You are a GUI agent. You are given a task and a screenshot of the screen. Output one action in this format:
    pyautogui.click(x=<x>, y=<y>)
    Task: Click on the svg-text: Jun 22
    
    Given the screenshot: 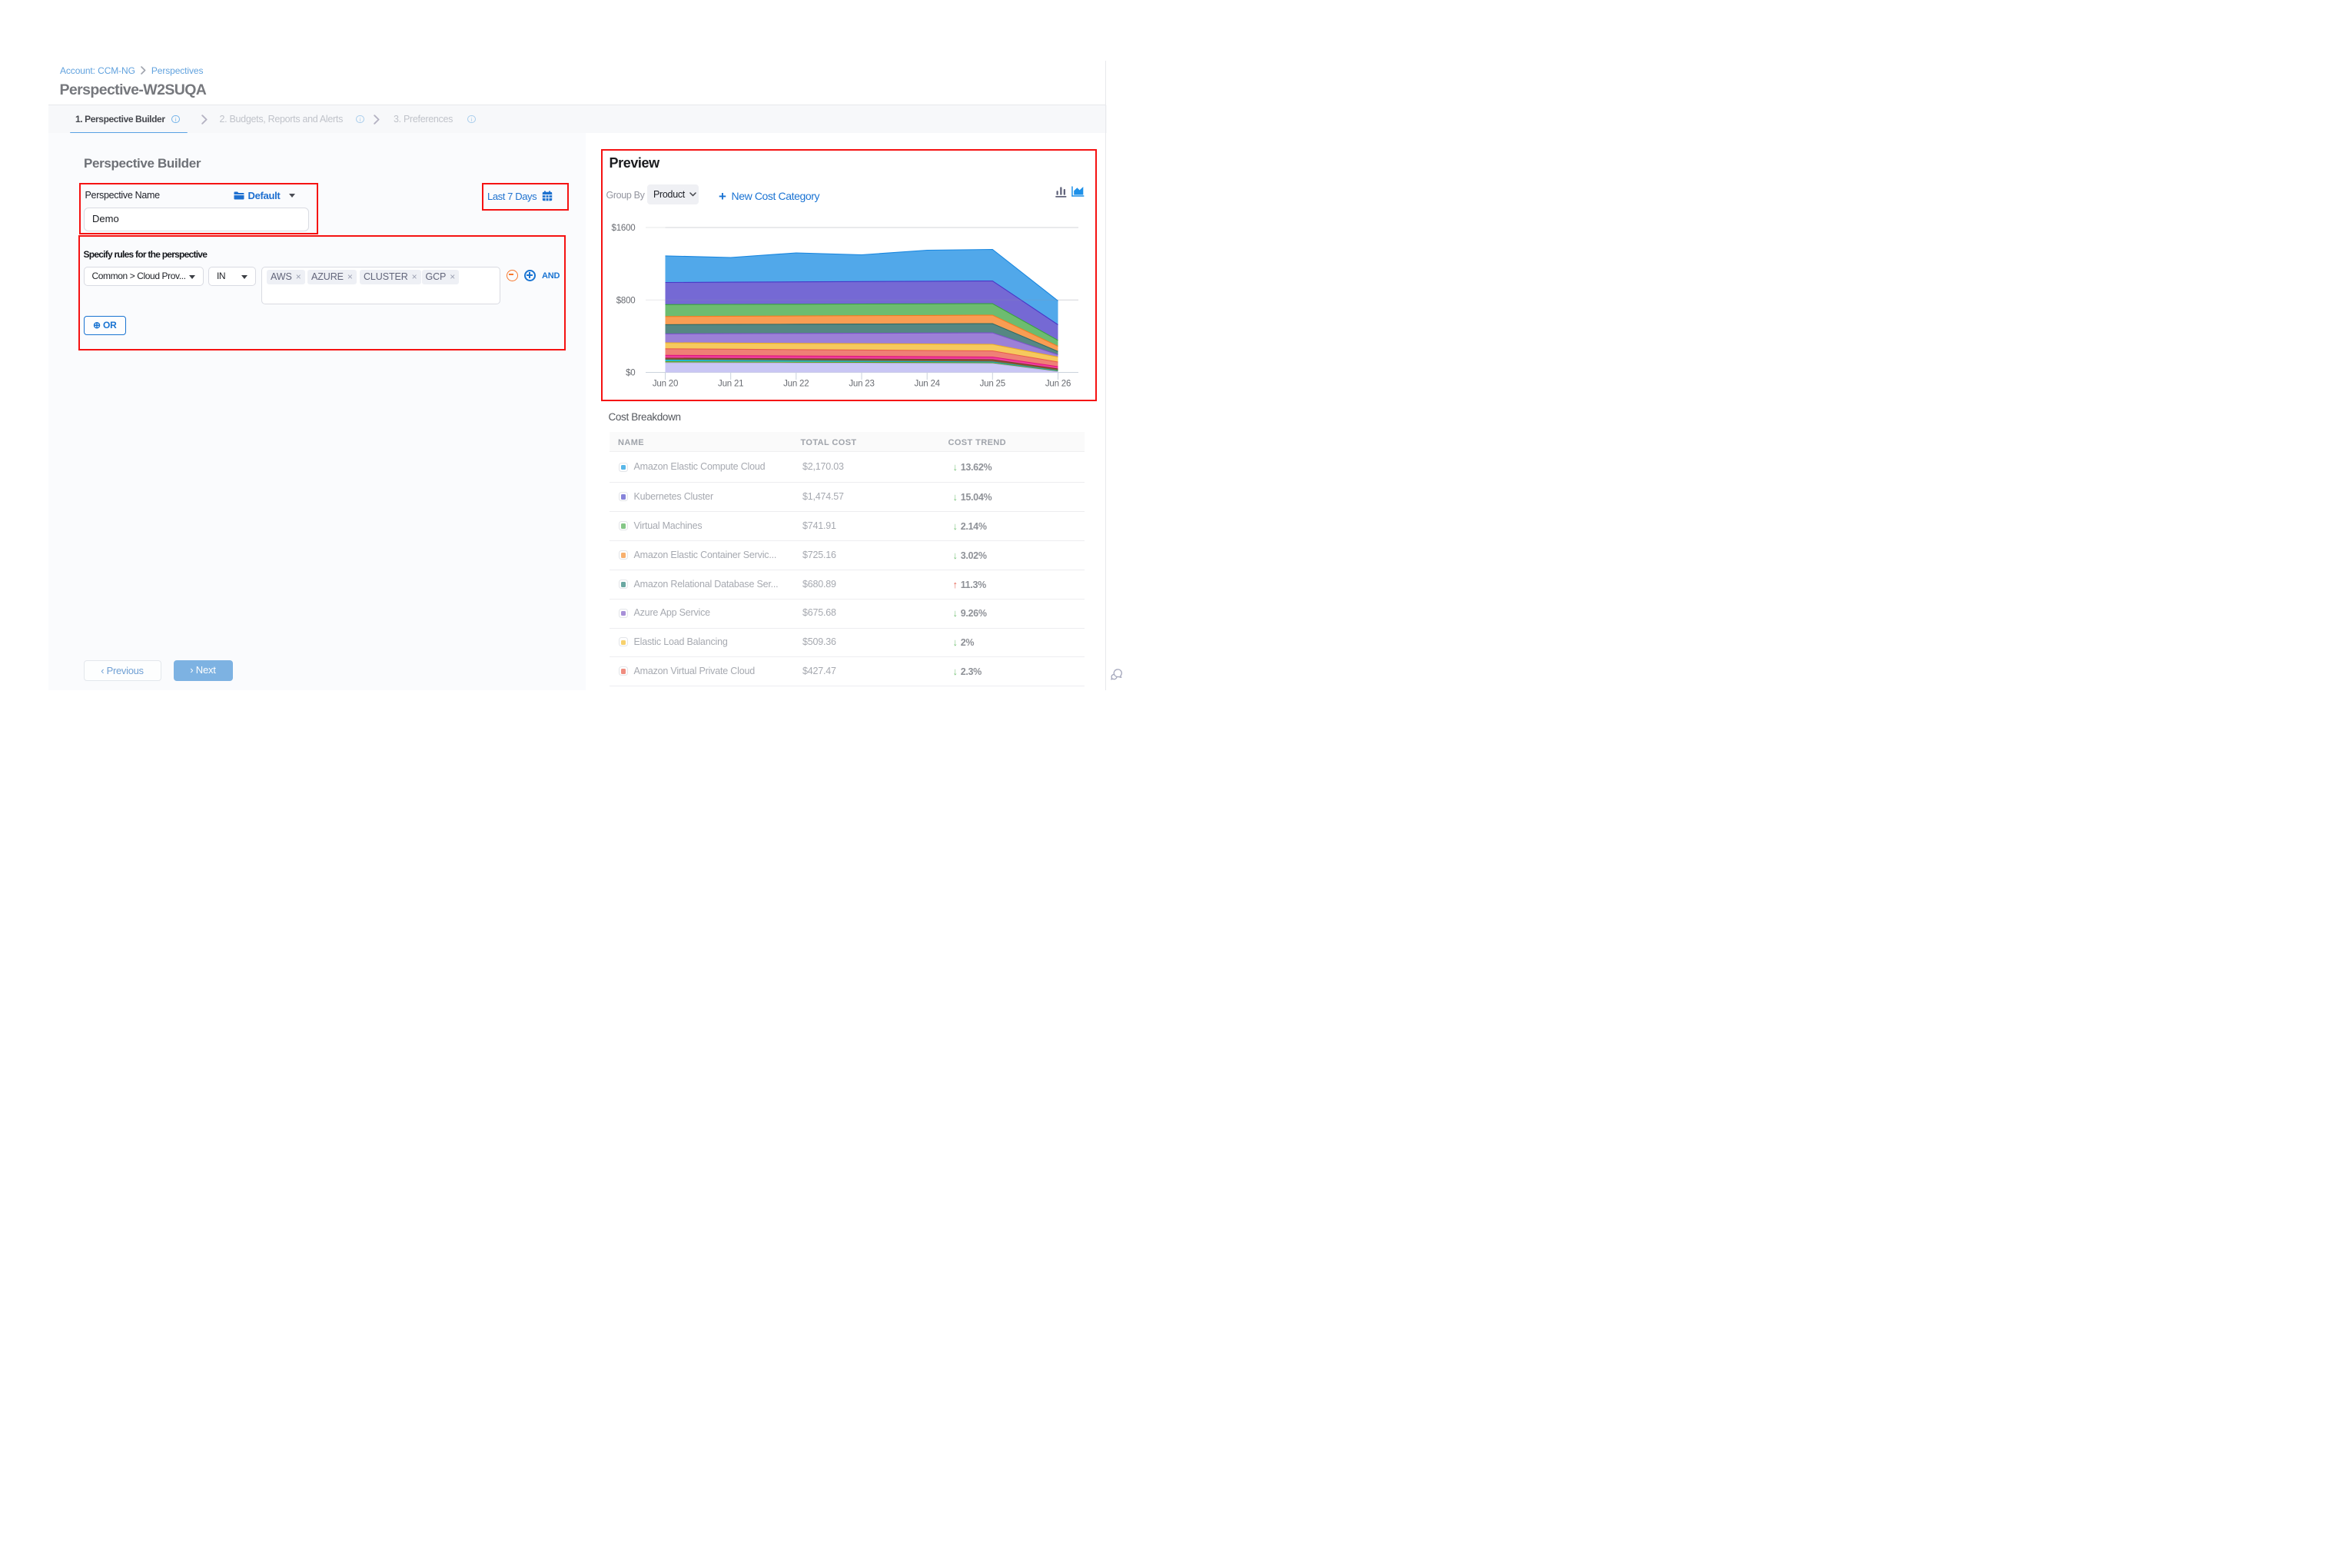 What is the action you would take?
    pyautogui.click(x=796, y=384)
    